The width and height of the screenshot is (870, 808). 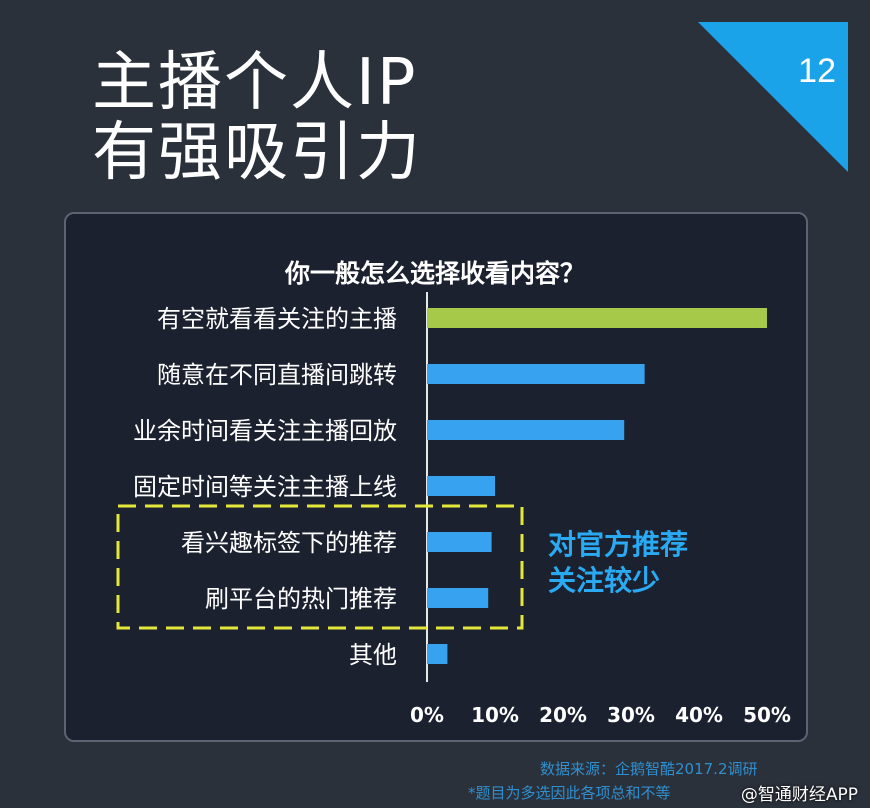 I want to click on slide-title-line2: 有强吸引力, so click(x=257, y=153).